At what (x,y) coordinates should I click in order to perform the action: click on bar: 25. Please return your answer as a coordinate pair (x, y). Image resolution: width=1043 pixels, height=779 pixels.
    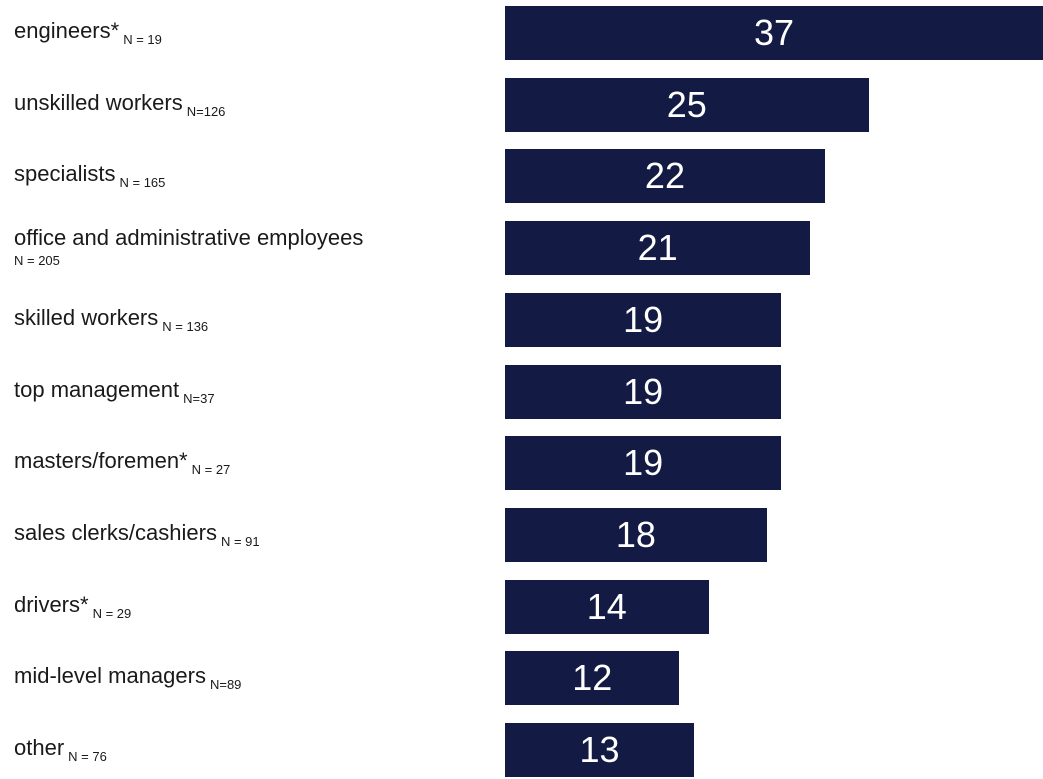
    Looking at the image, I should click on (687, 104).